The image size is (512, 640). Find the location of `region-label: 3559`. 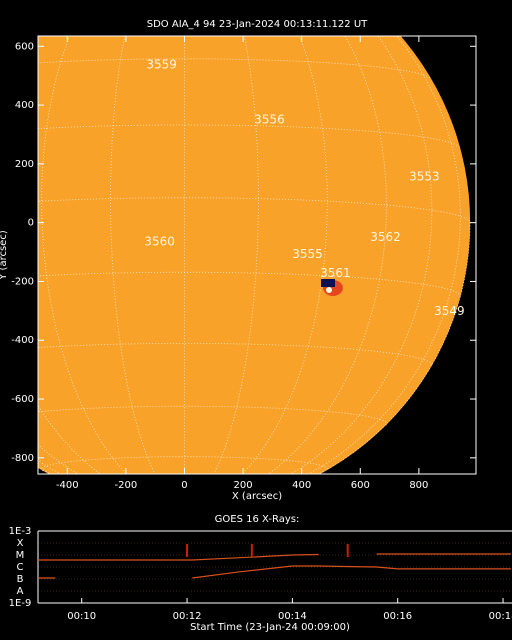

region-label: 3559 is located at coordinates (161, 64).